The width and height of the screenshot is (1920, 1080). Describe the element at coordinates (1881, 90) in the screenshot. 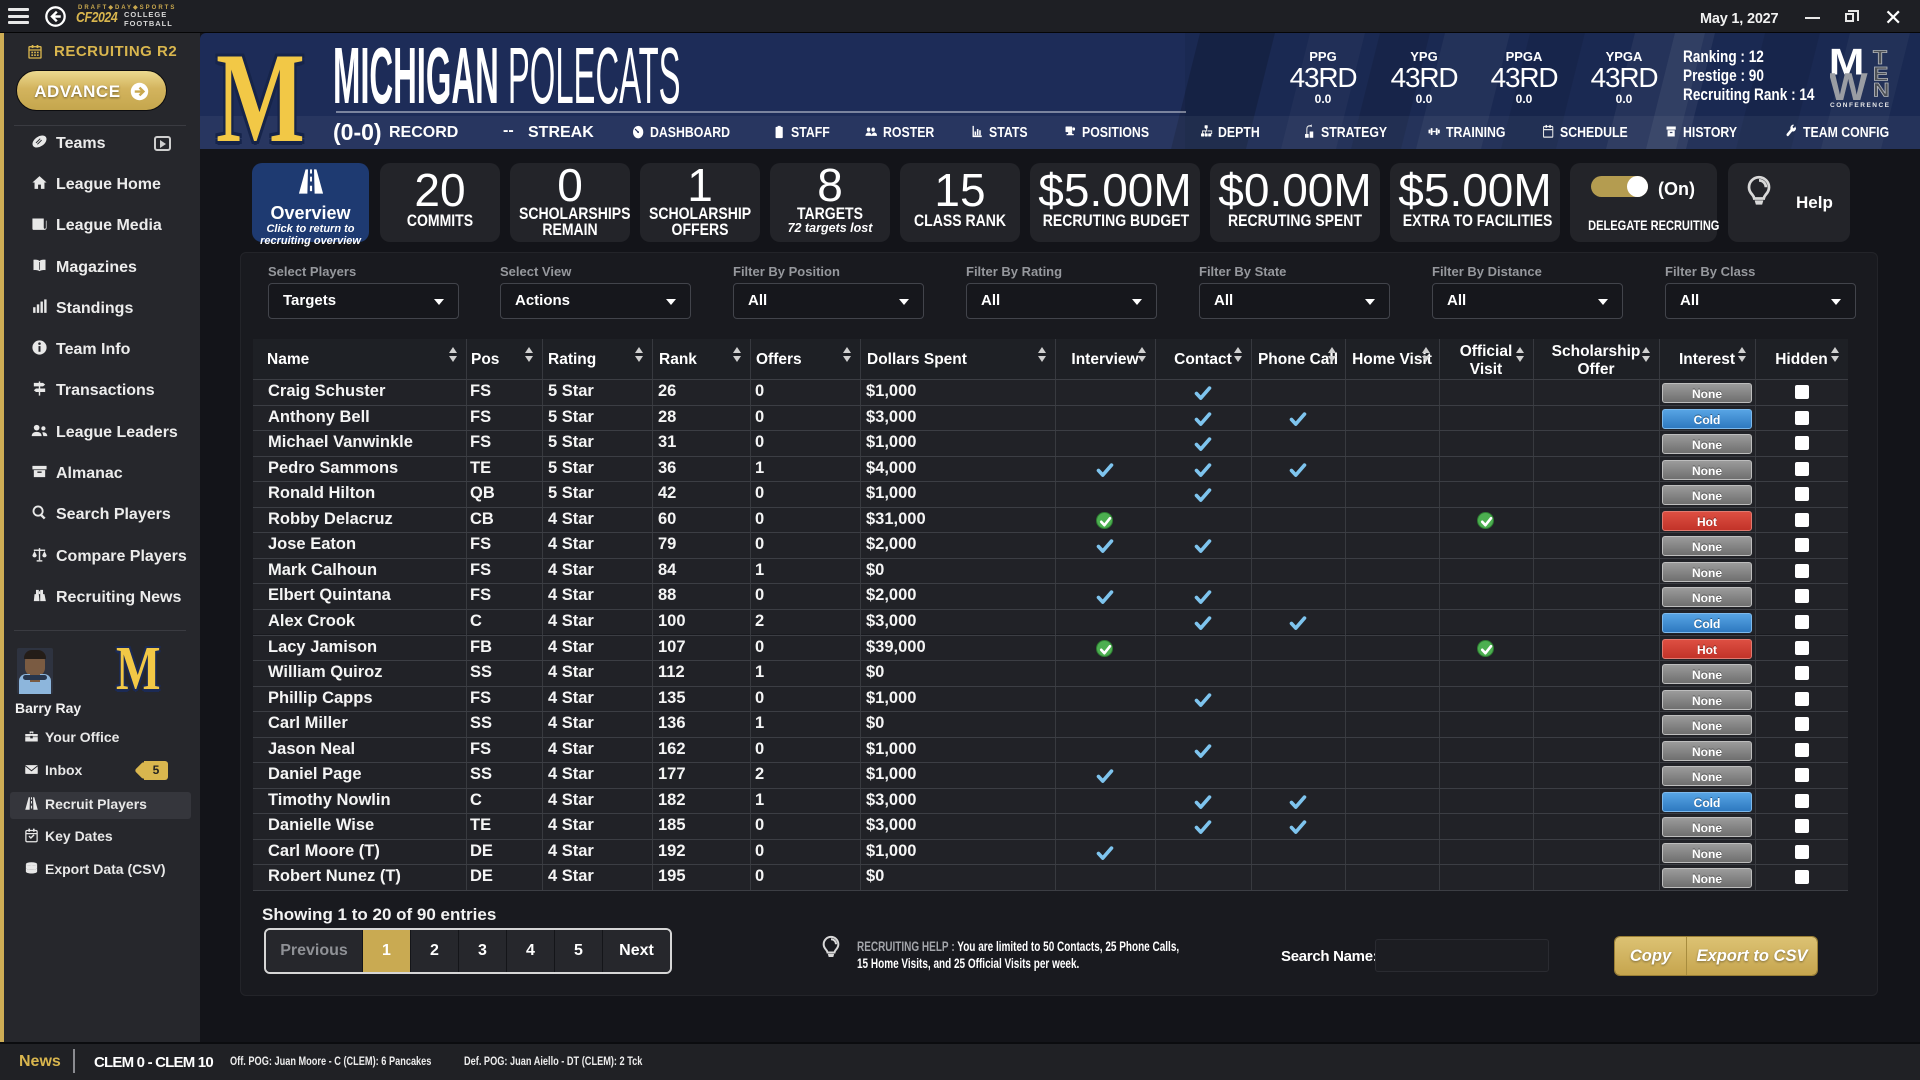

I see `svg-text: N` at that location.